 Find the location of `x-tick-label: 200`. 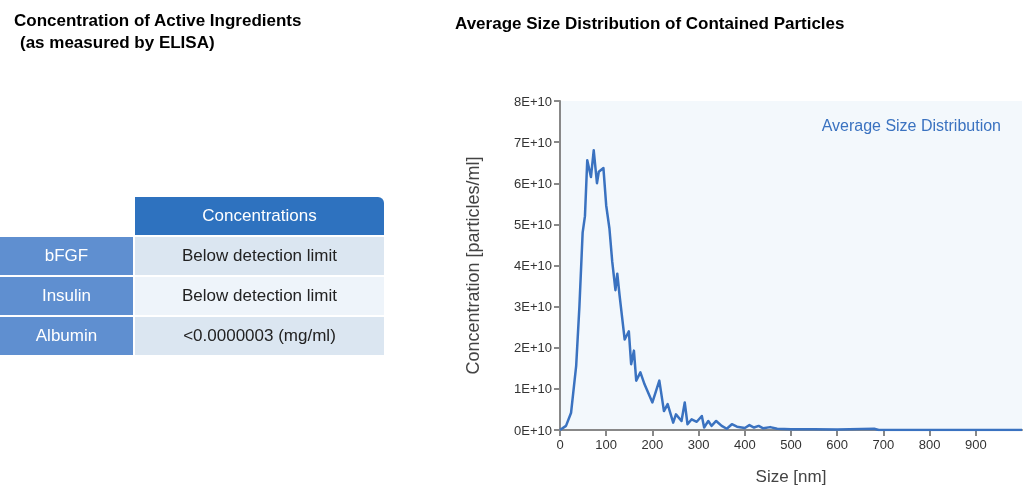

x-tick-label: 200 is located at coordinates (652, 444).